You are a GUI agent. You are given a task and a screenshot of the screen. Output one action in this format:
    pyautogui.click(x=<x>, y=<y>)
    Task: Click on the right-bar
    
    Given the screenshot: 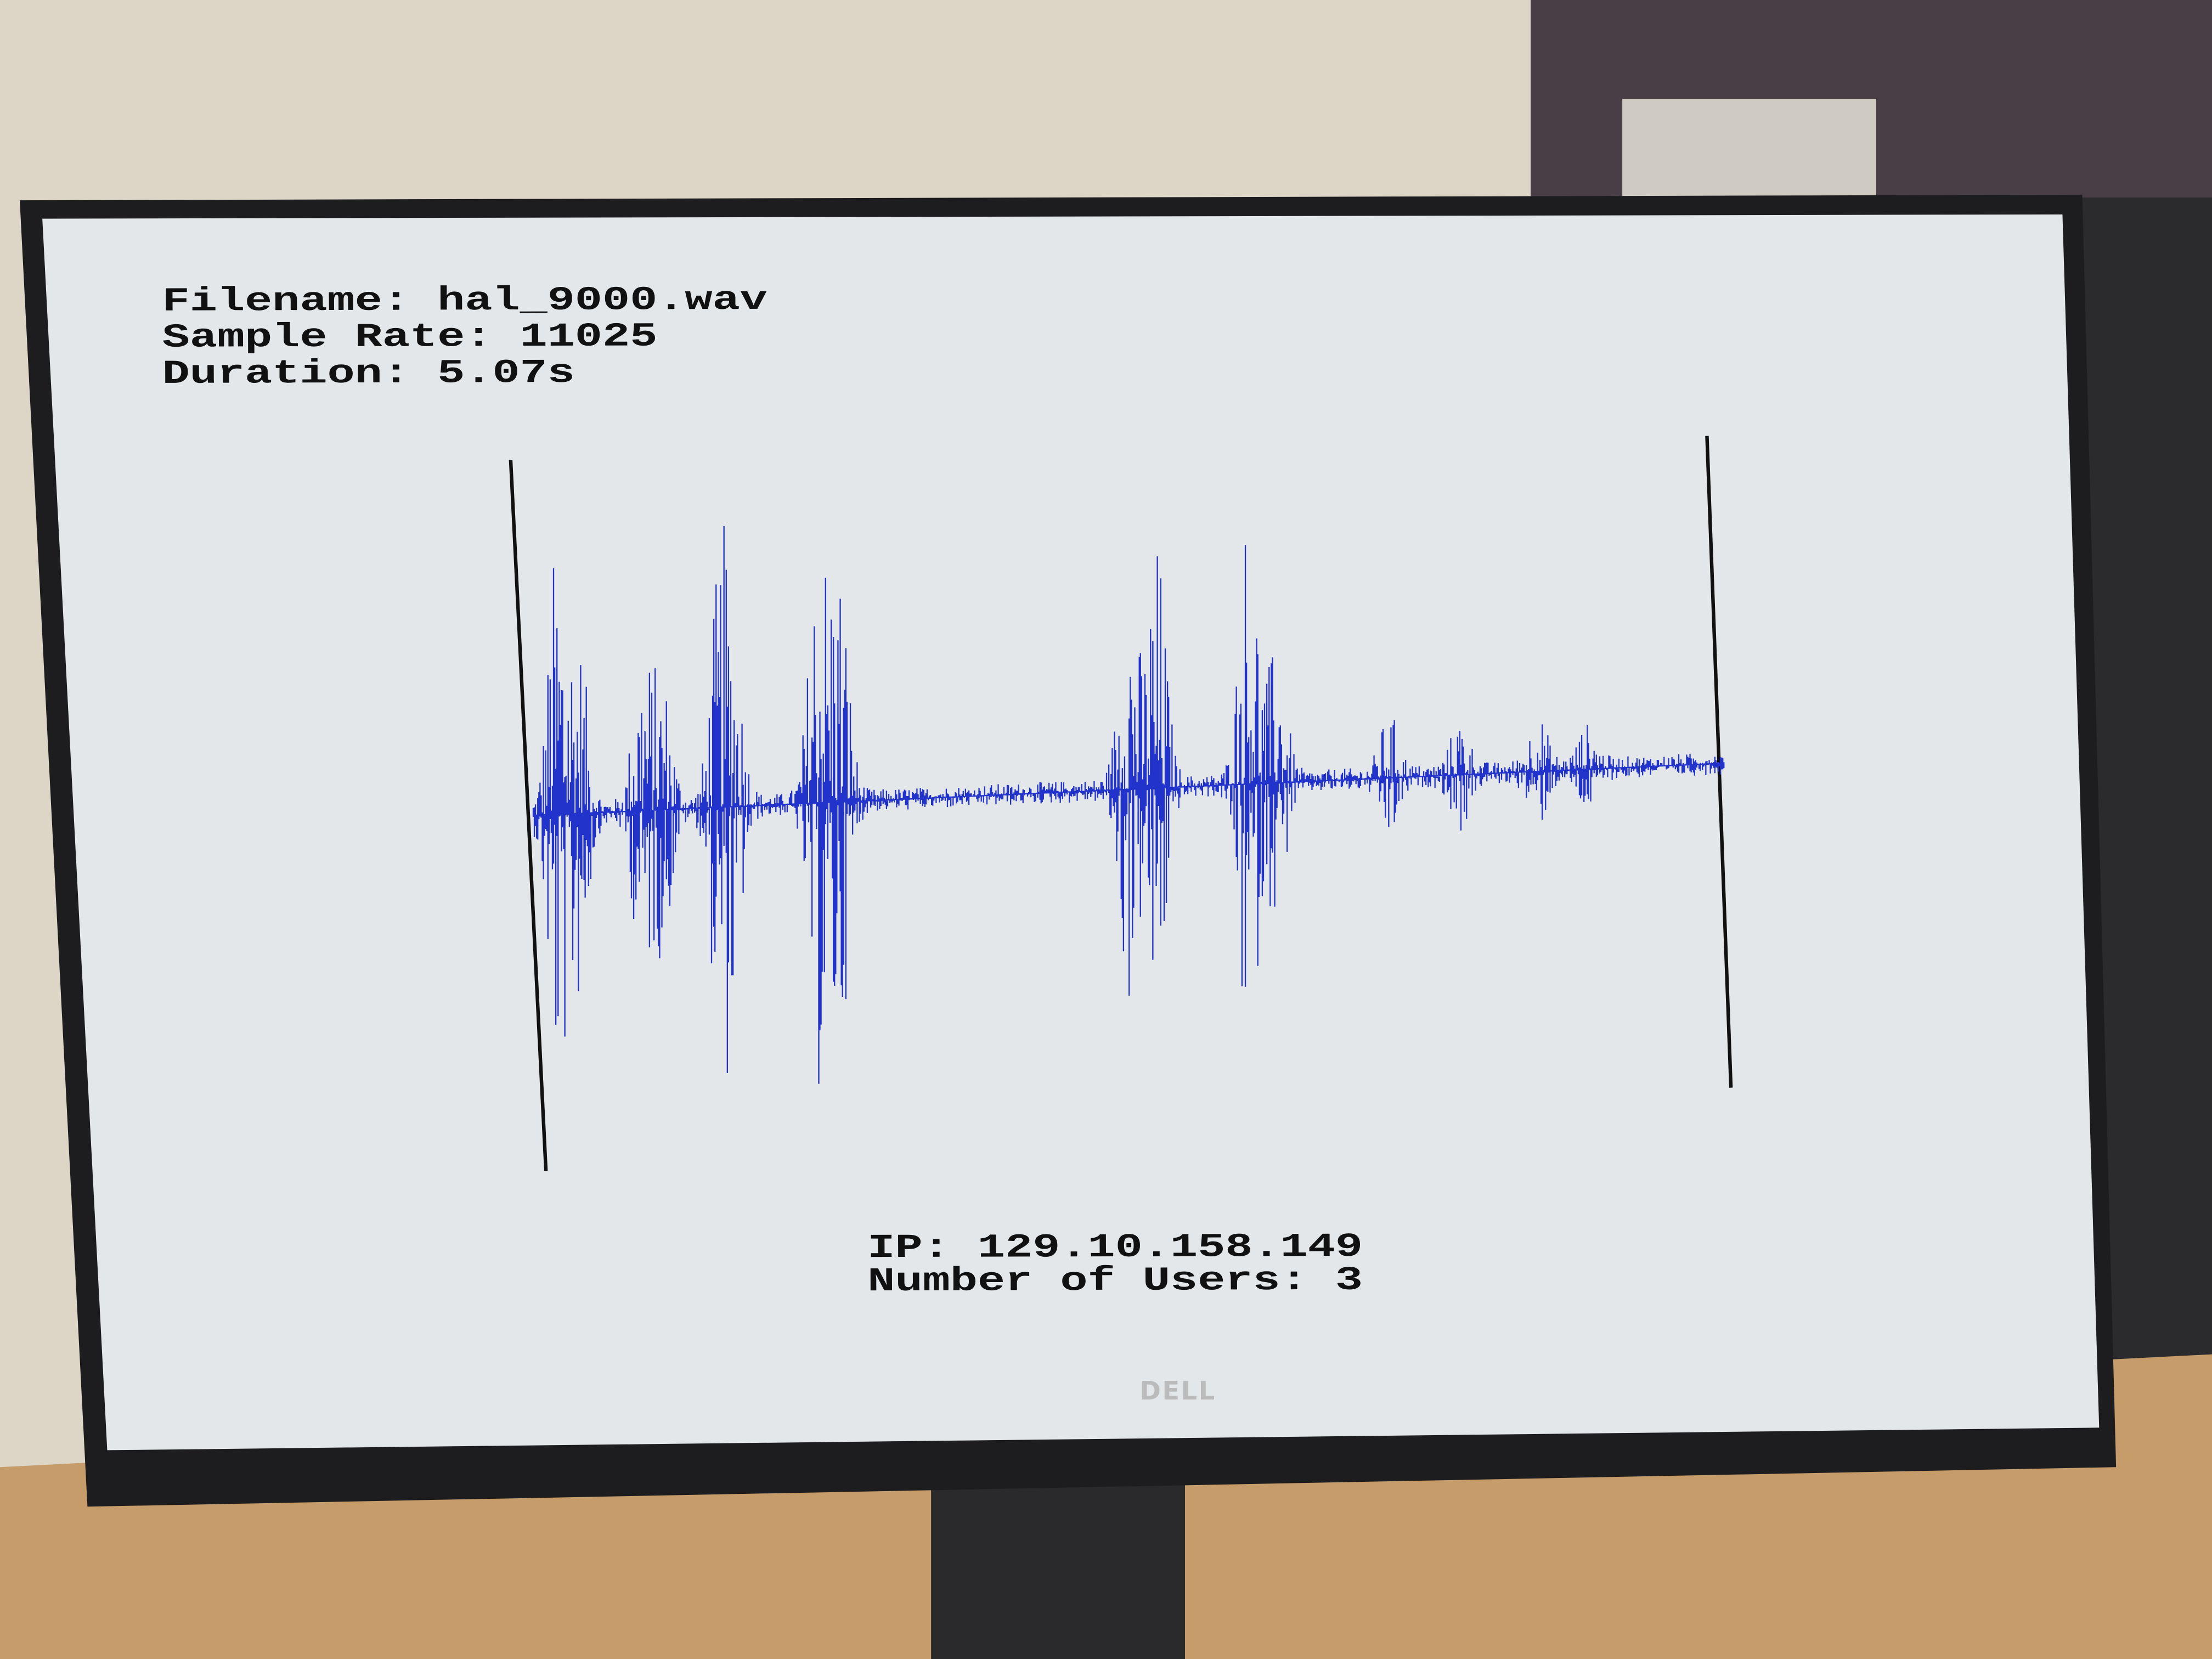 What is the action you would take?
    pyautogui.click(x=1719, y=762)
    